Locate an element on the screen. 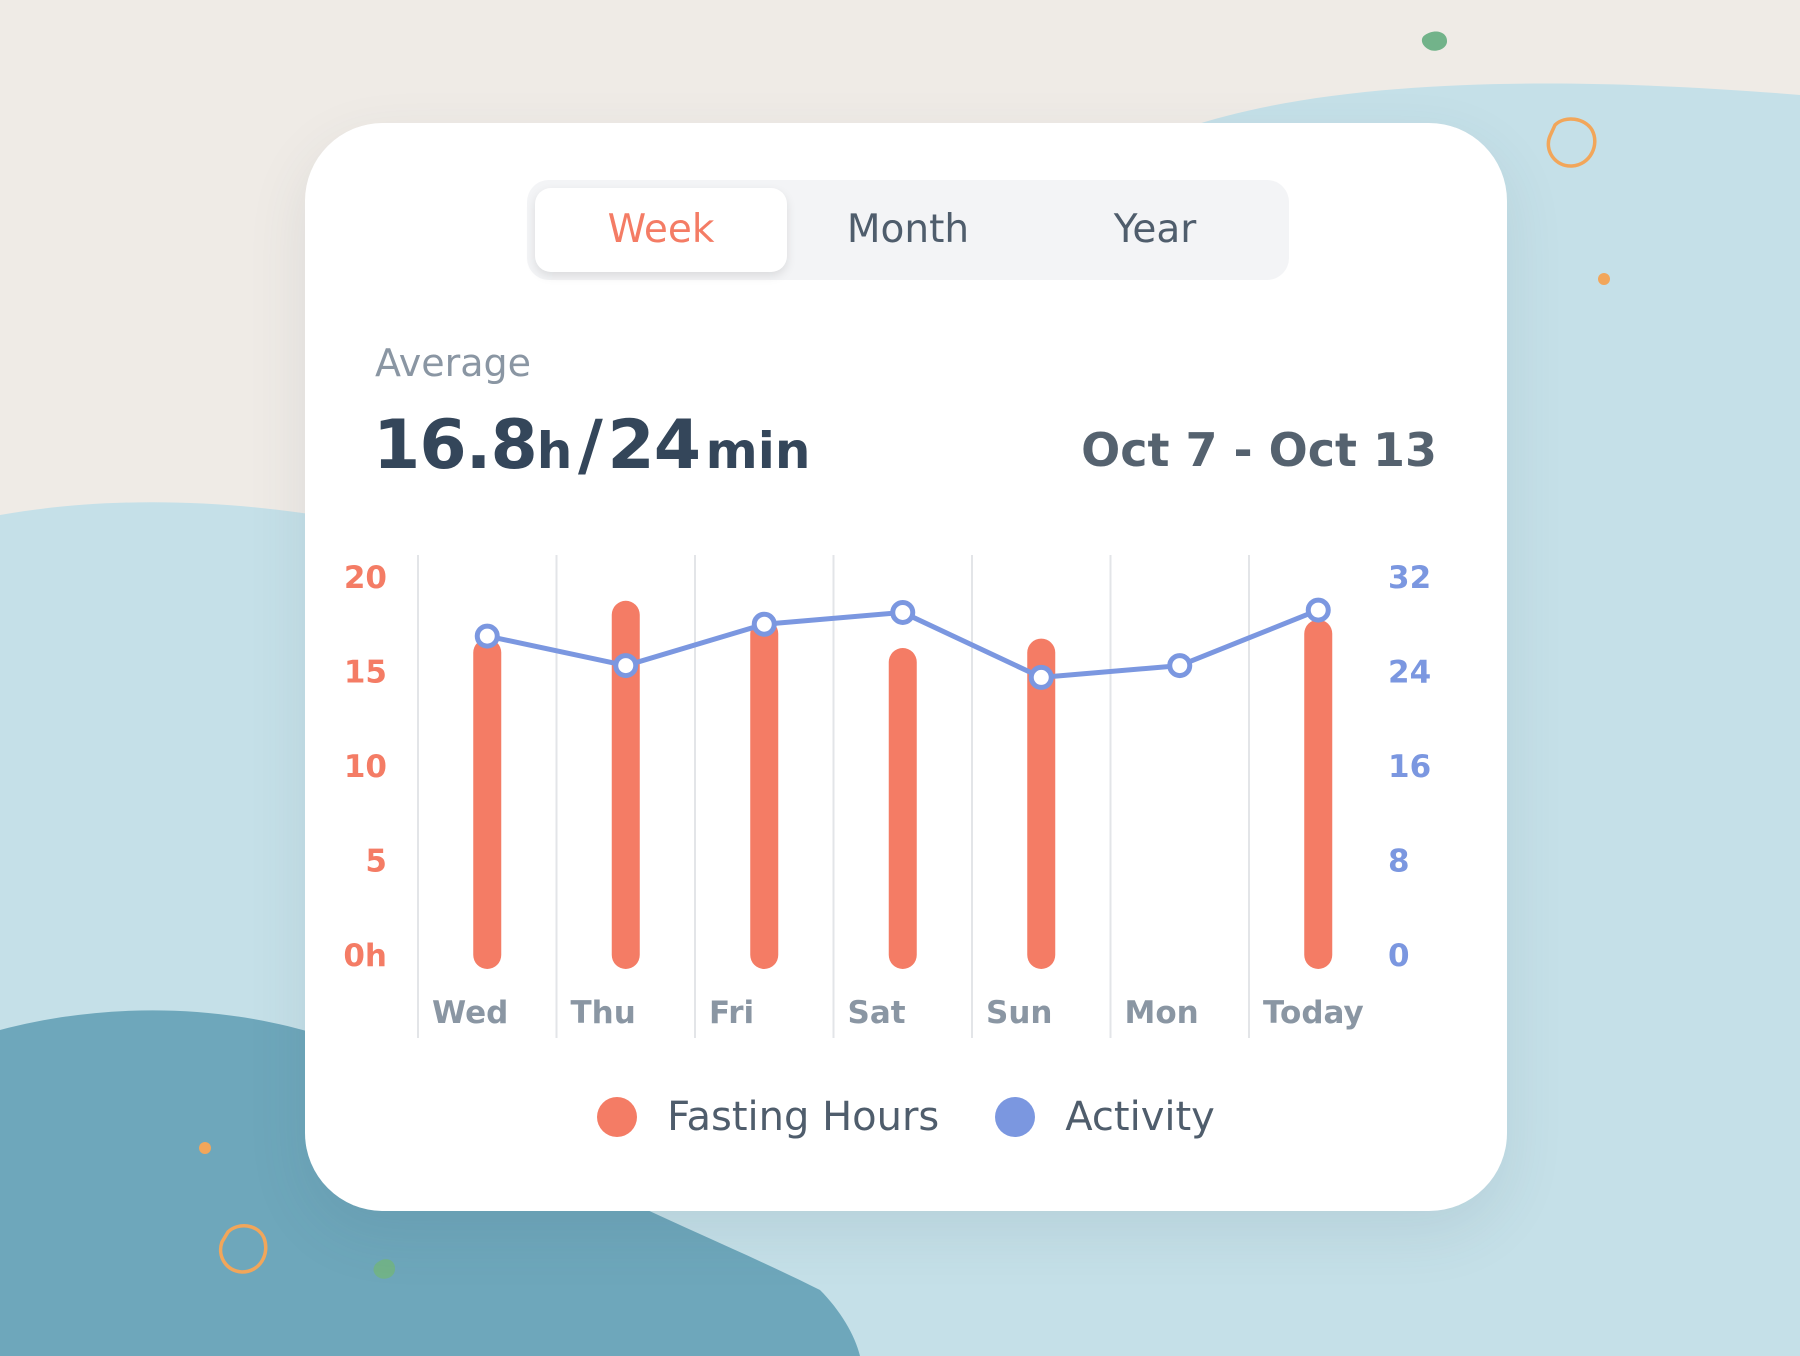 The height and width of the screenshot is (1356, 1800). date-range: Oct 7 - Oct 13 is located at coordinates (1259, 450).